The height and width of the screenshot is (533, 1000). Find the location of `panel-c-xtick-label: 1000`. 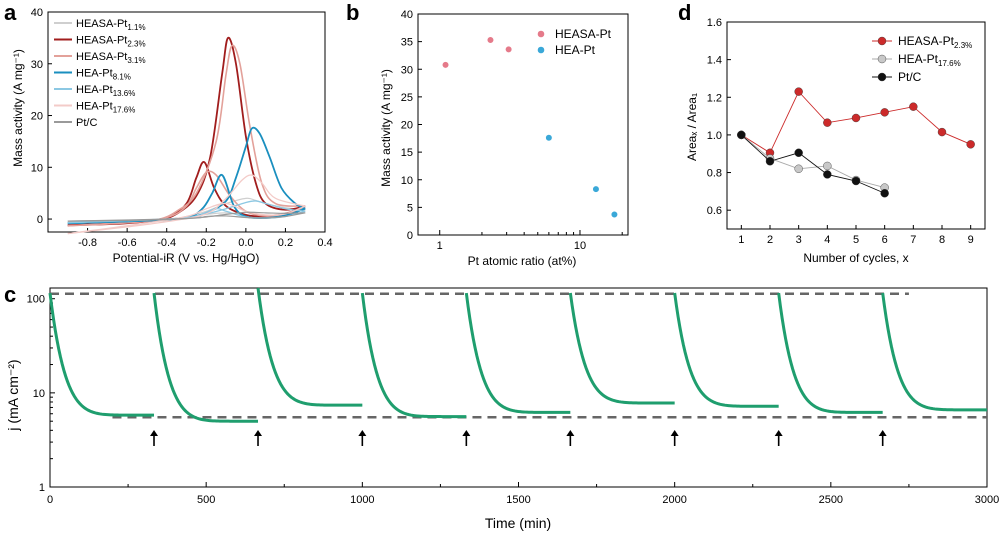

panel-c-xtick-label: 1000 is located at coordinates (362, 500).